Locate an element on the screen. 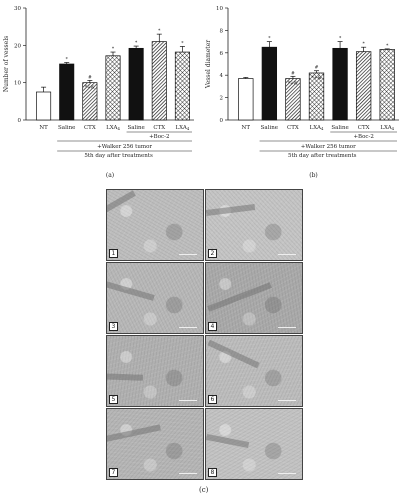 The image size is (405, 500). micrograph-number: 7 is located at coordinates (113, 472).